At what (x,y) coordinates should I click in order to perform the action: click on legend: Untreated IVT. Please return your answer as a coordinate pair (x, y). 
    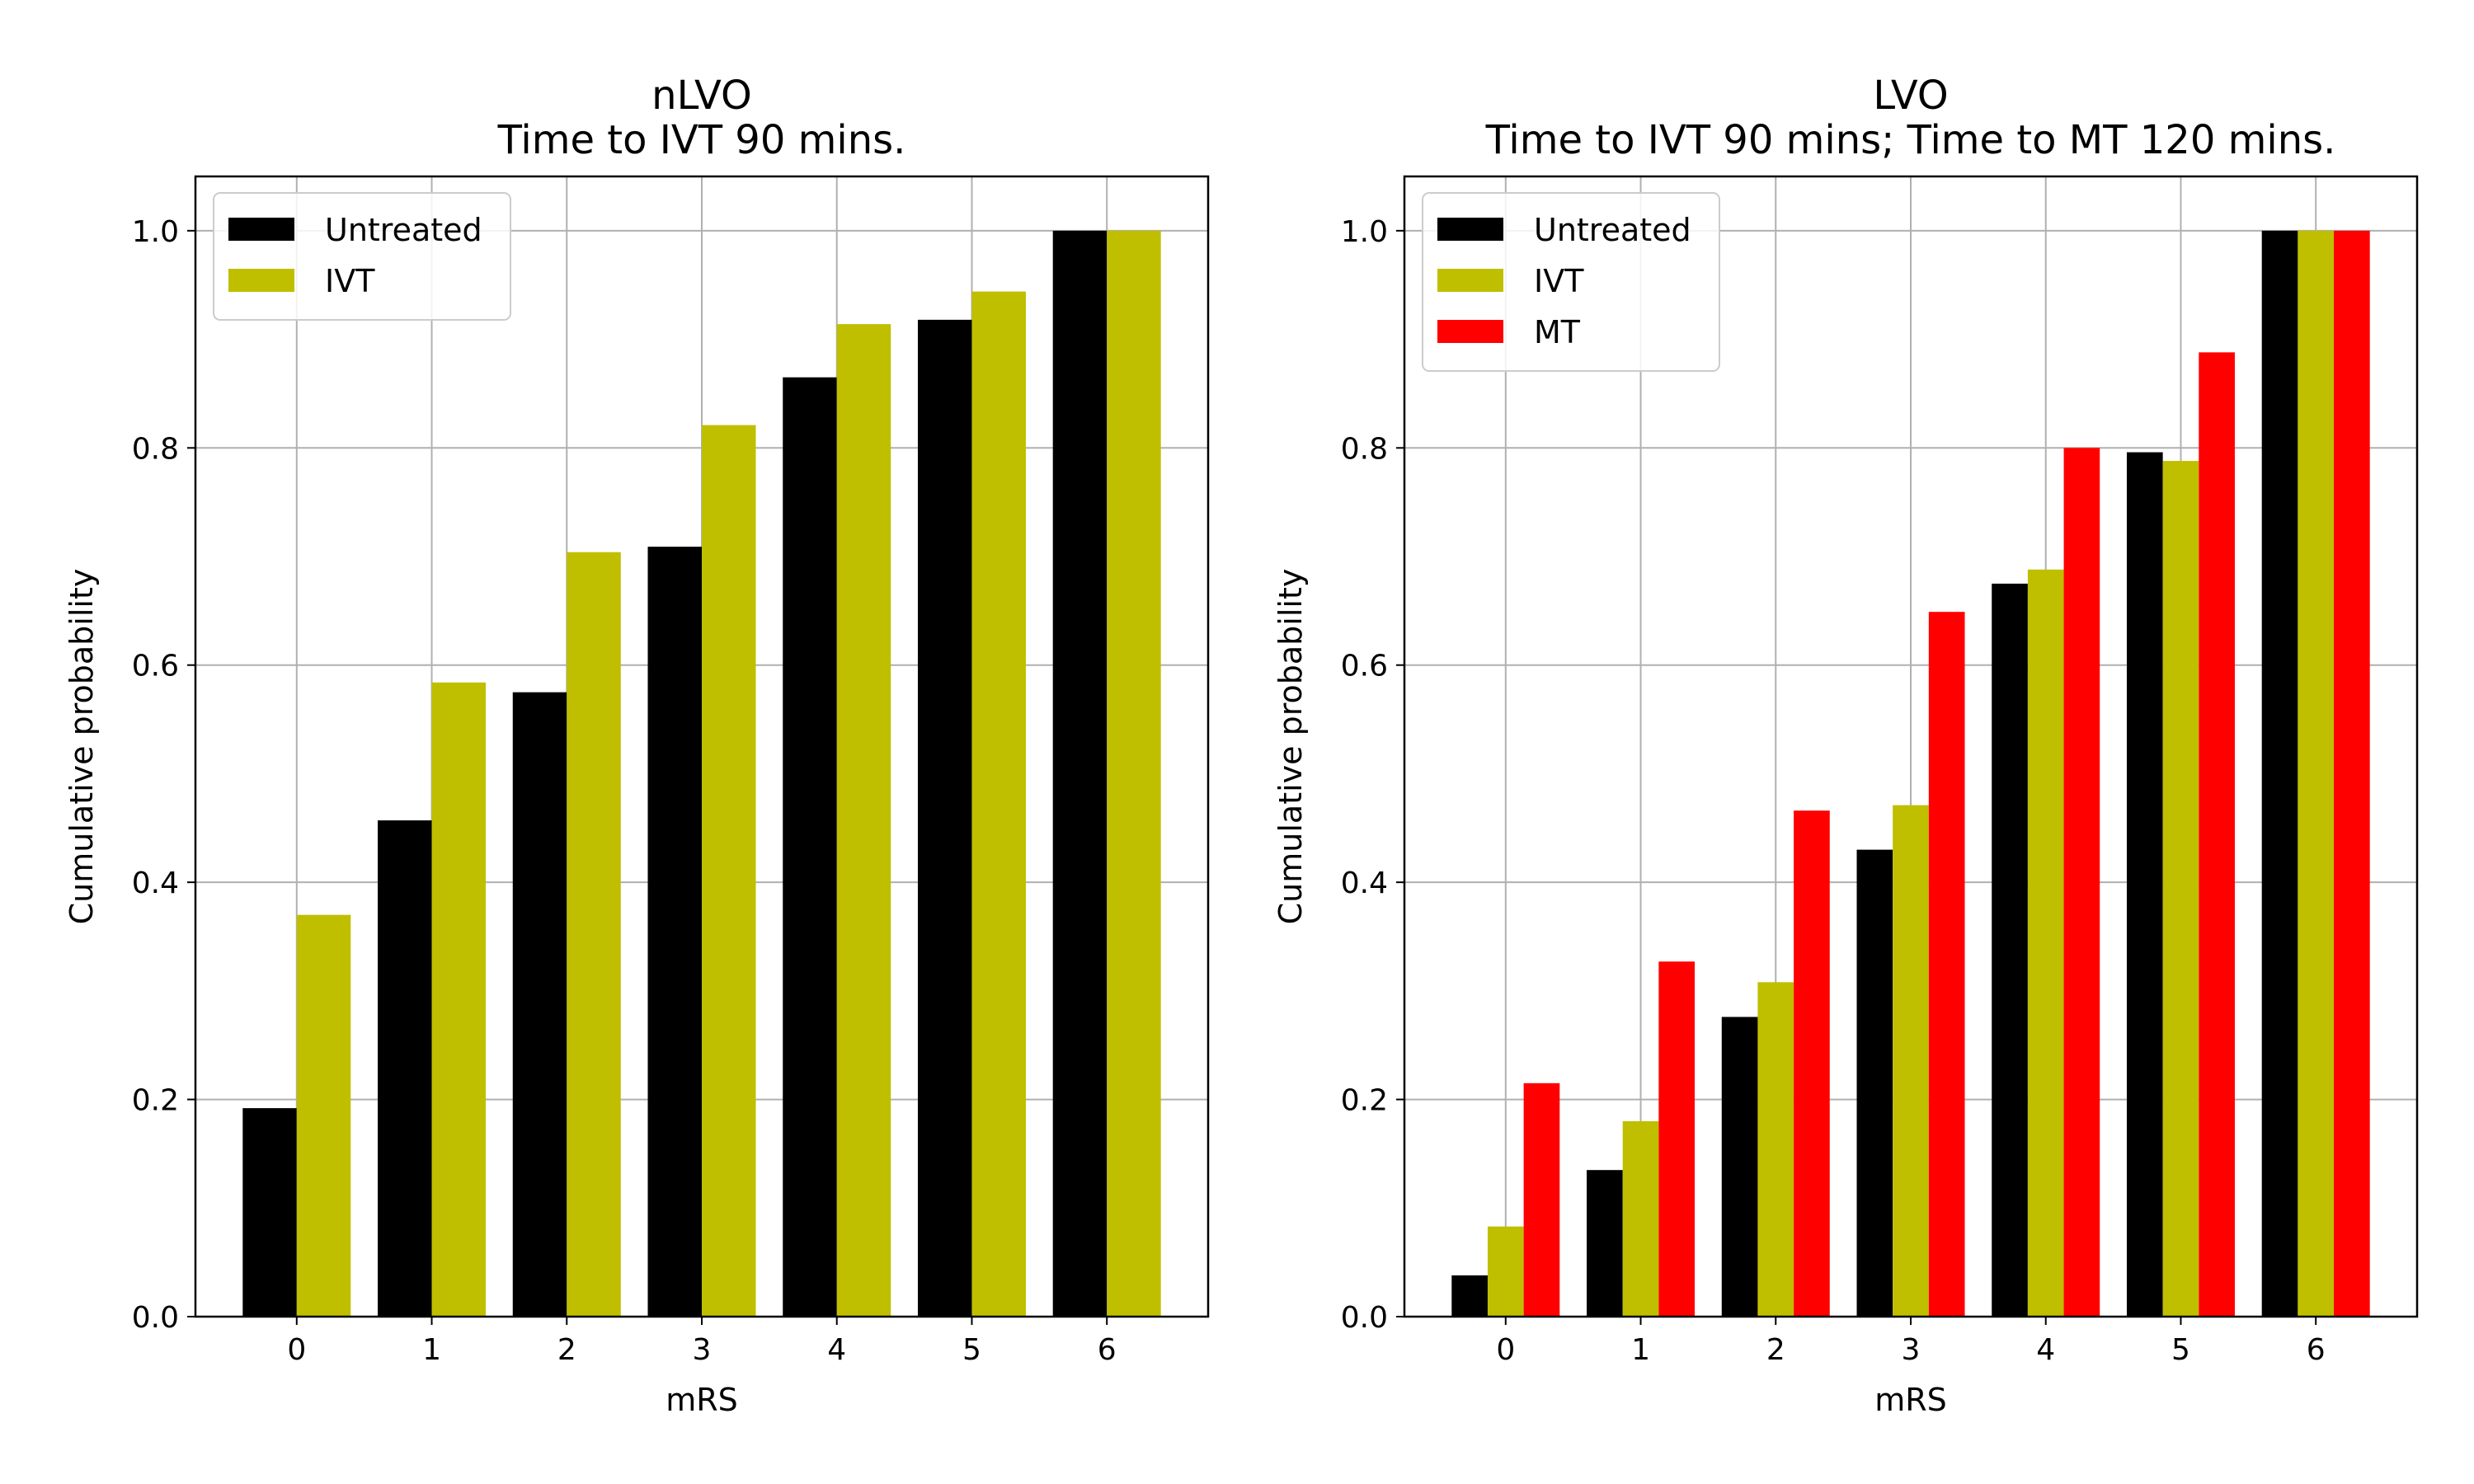
    Looking at the image, I should click on (362, 256).